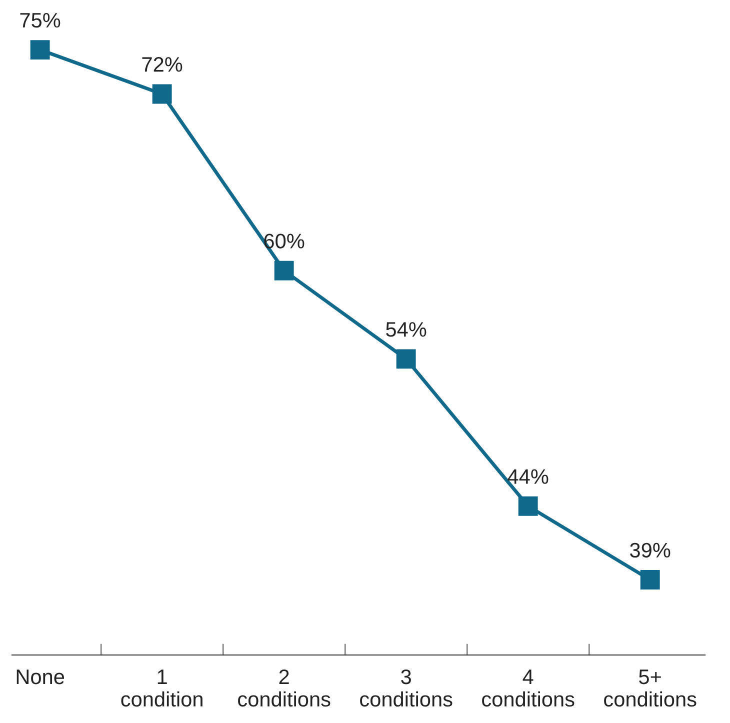 The width and height of the screenshot is (730, 723). I want to click on x-tick-label: 1 condition, so click(161, 688).